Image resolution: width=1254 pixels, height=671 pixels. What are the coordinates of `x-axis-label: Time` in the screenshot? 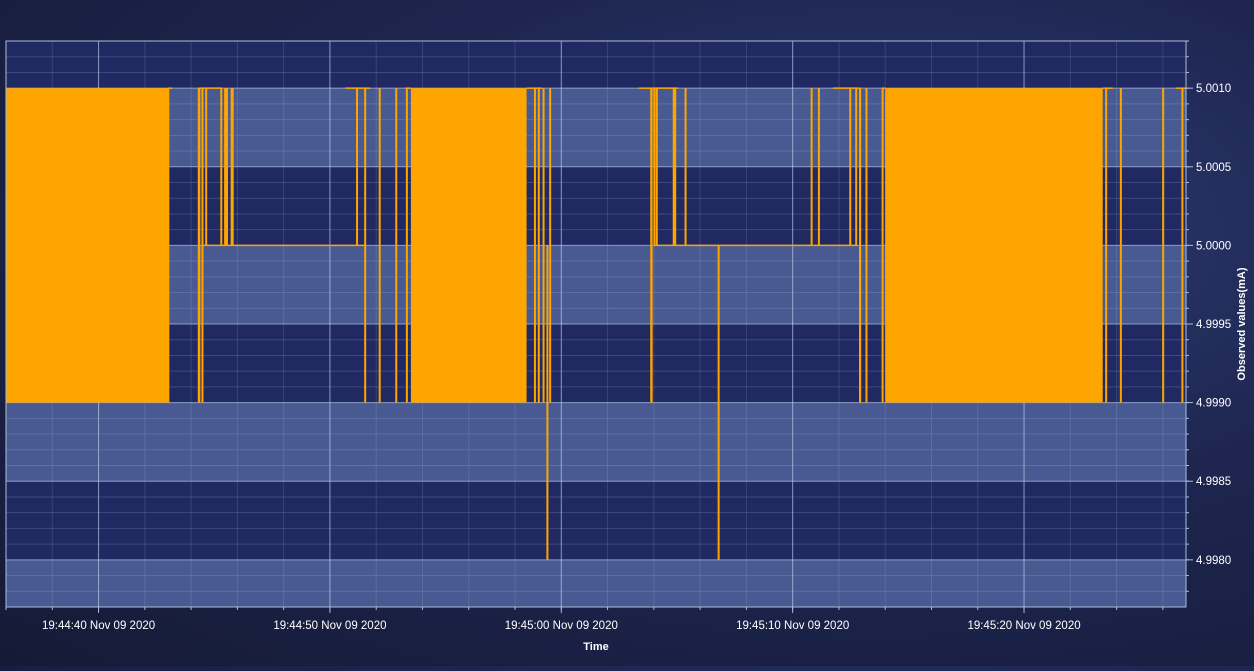 It's located at (595, 647).